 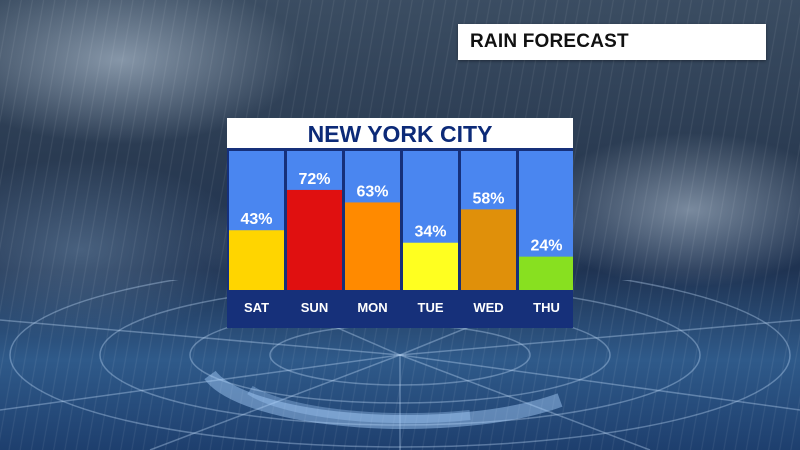 What do you see at coordinates (549, 41) in the screenshot?
I see `rain-forecast-label: RAIN FORECAST` at bounding box center [549, 41].